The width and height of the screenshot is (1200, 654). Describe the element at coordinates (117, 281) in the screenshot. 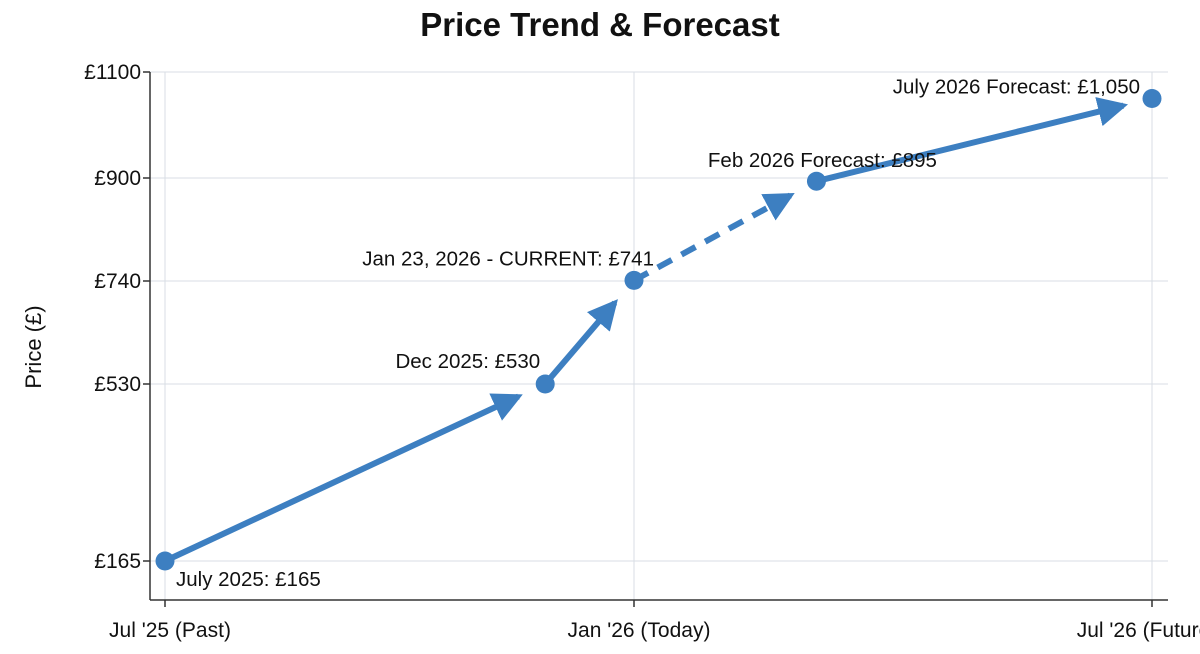

I see `y-tick-label: £740` at that location.